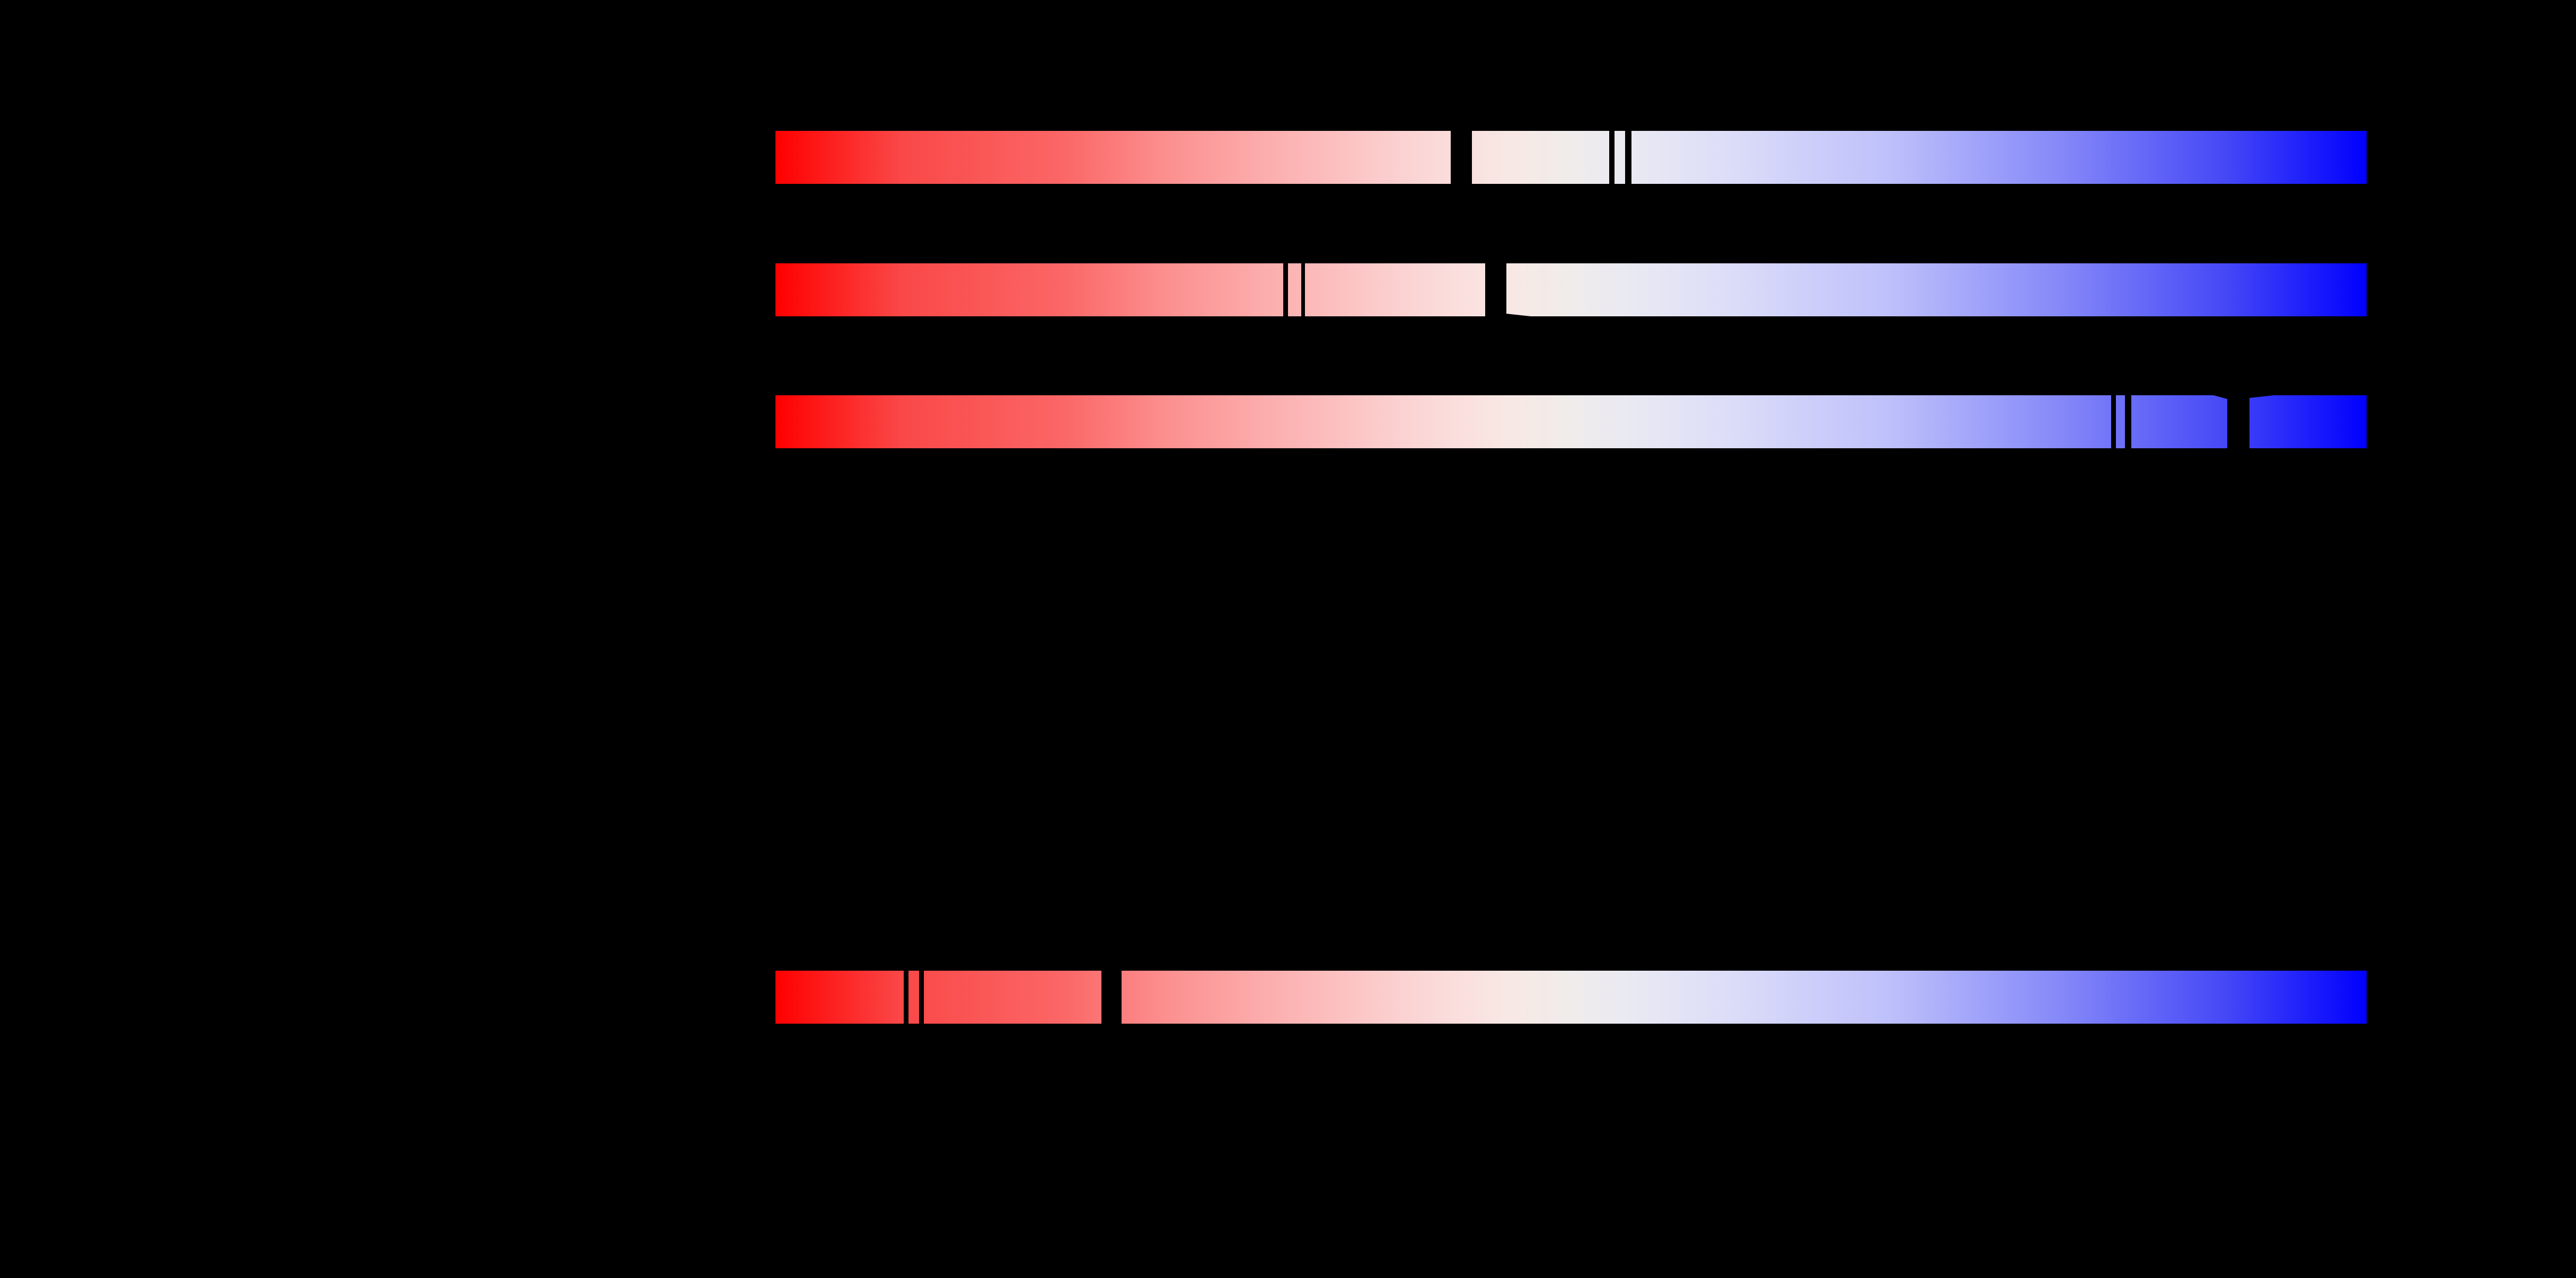 The image size is (2576, 1278). Describe the element at coordinates (2261, 396) in the screenshot. I see `corner-bevel-top-left` at that location.